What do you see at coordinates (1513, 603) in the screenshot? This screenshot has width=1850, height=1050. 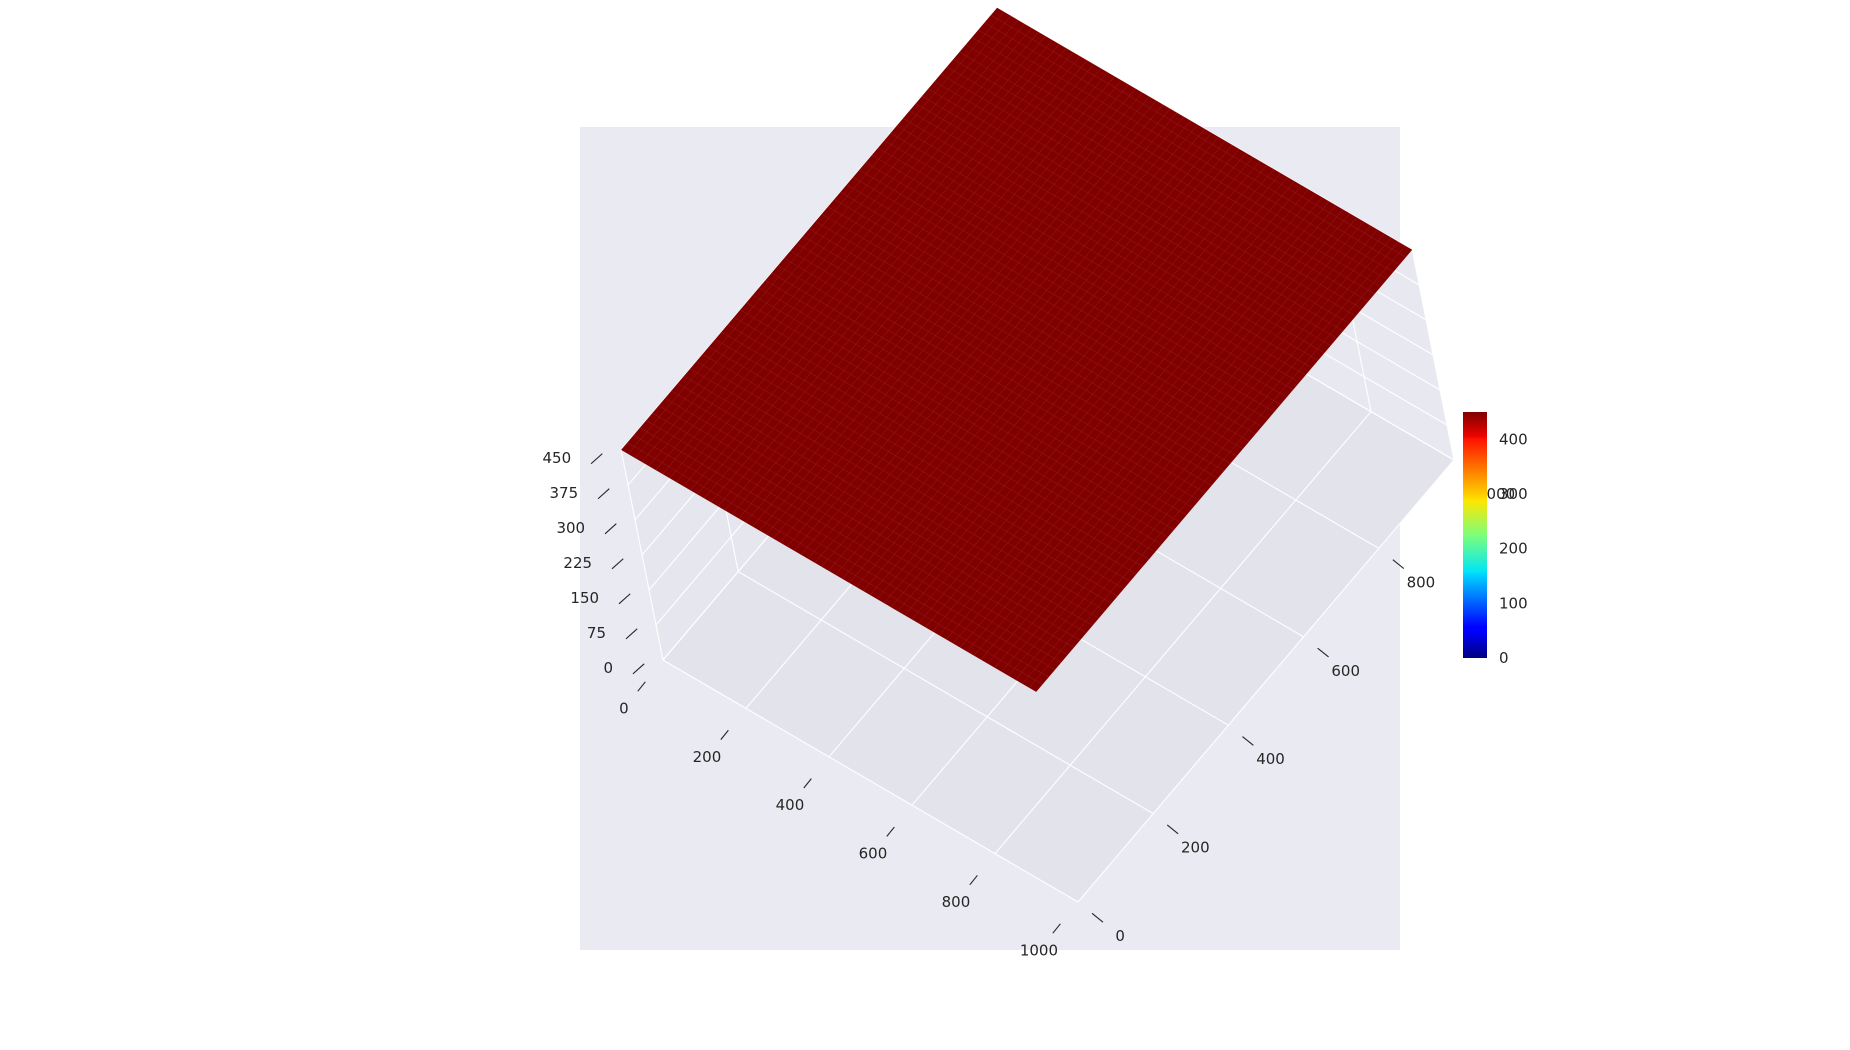 I see `colorbar-tick-label: 100` at bounding box center [1513, 603].